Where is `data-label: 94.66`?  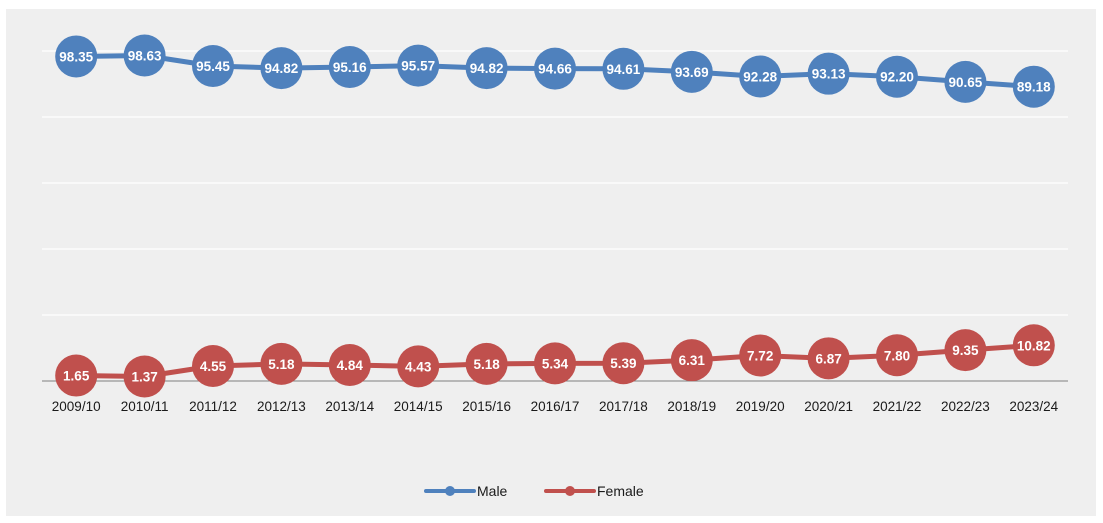
data-label: 94.66 is located at coordinates (555, 69).